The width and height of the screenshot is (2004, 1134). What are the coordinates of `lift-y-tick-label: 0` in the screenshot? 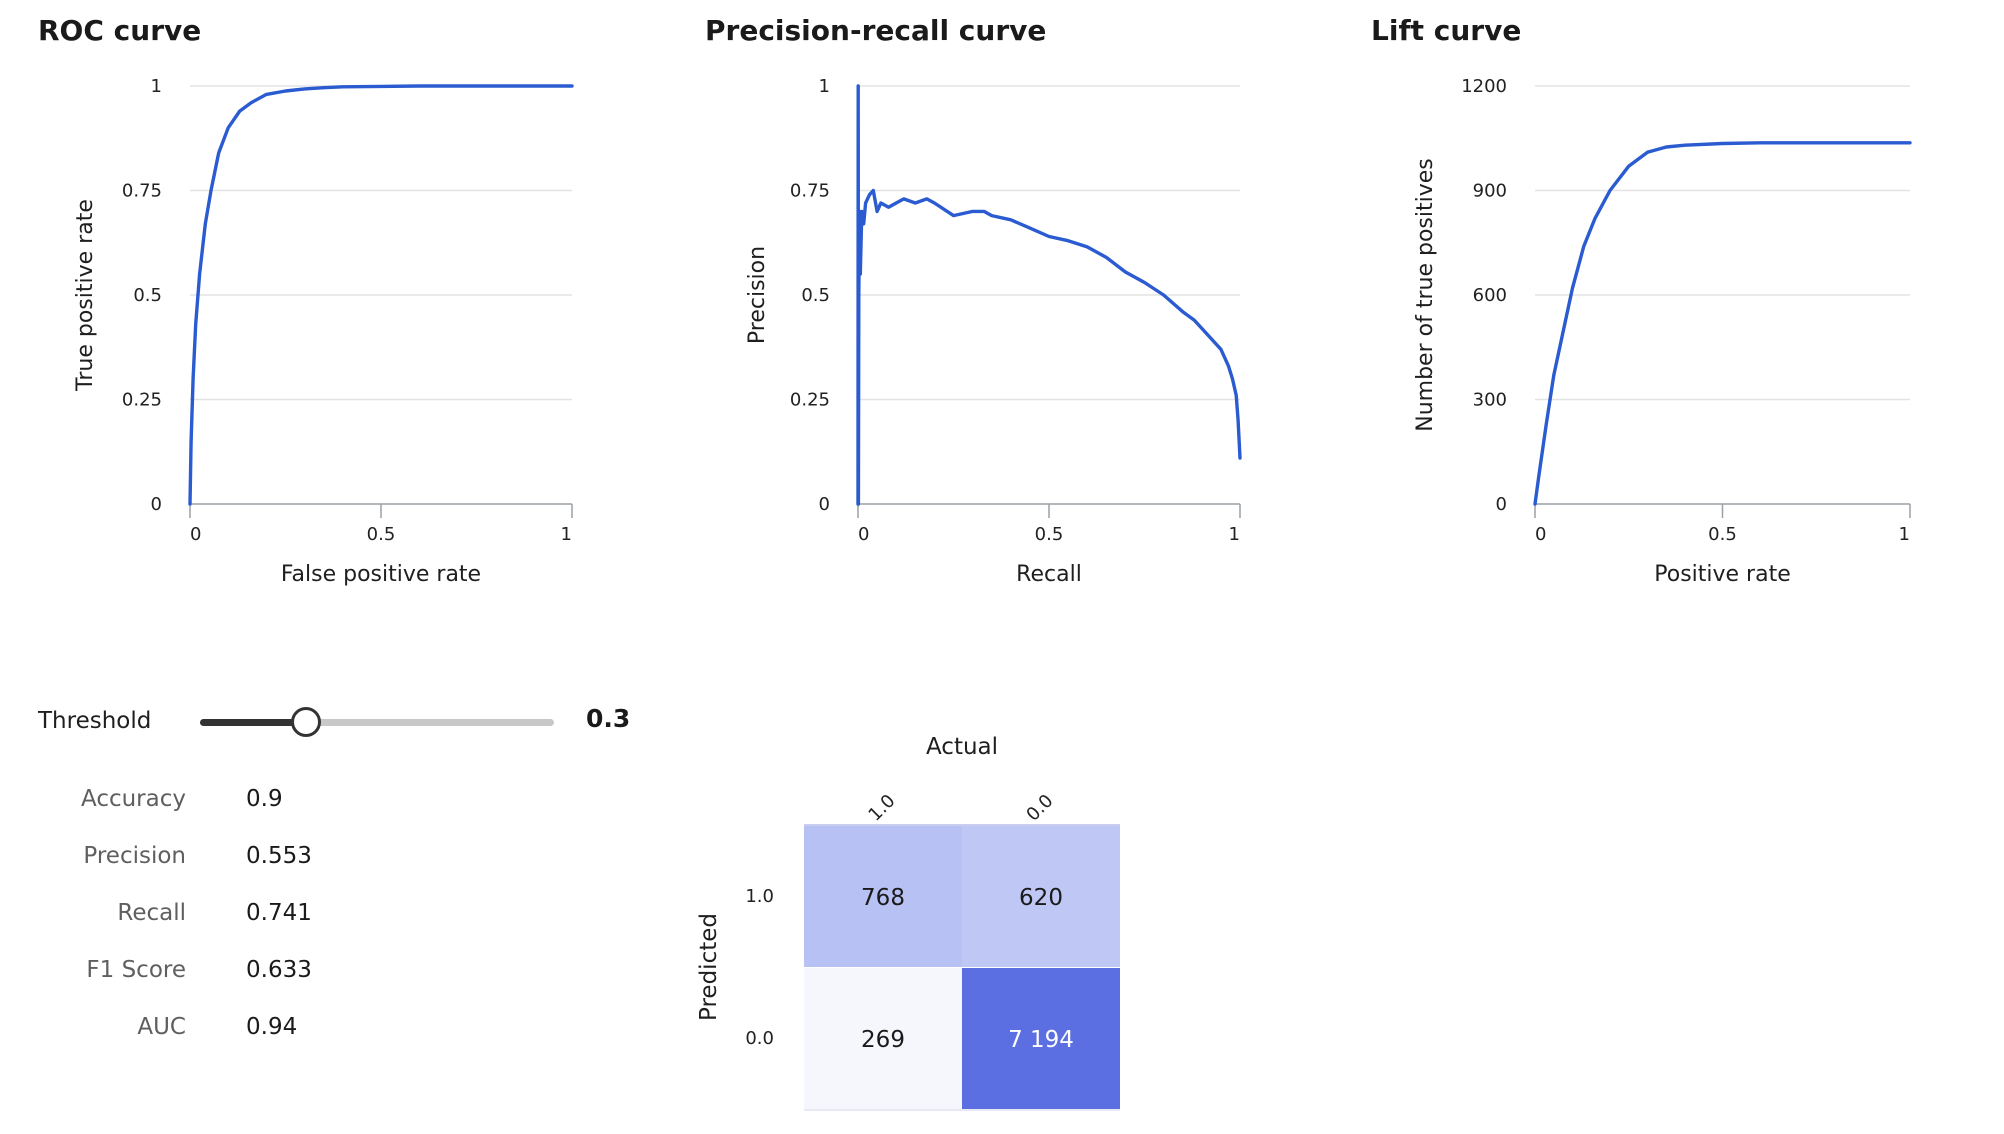 It's located at (1501, 504).